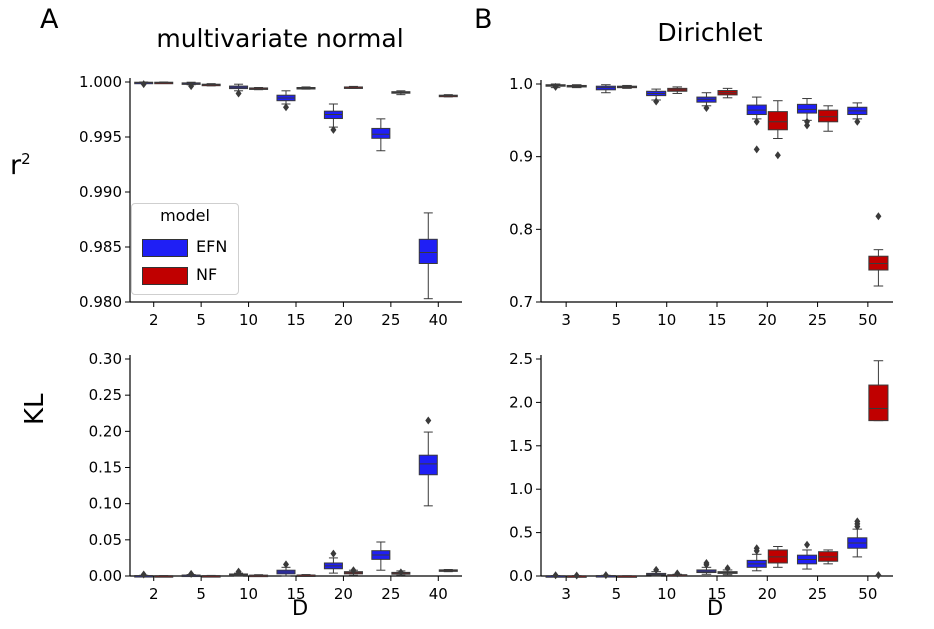  Describe the element at coordinates (566, 320) in the screenshot. I see `dir_r2-xtick-label: 3` at that location.